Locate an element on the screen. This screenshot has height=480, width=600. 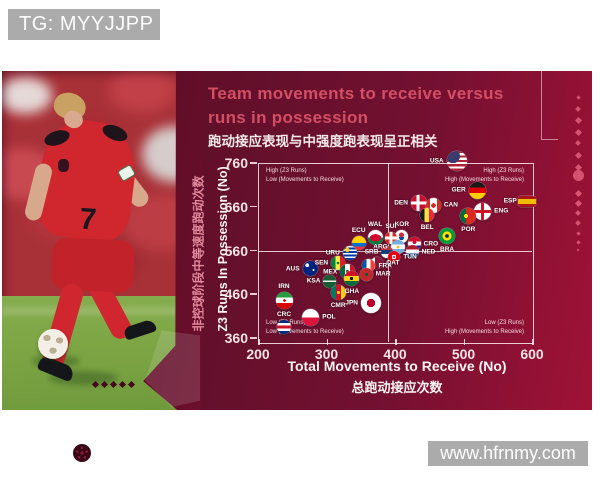
jersey-crest is located at coordinates (63, 165).